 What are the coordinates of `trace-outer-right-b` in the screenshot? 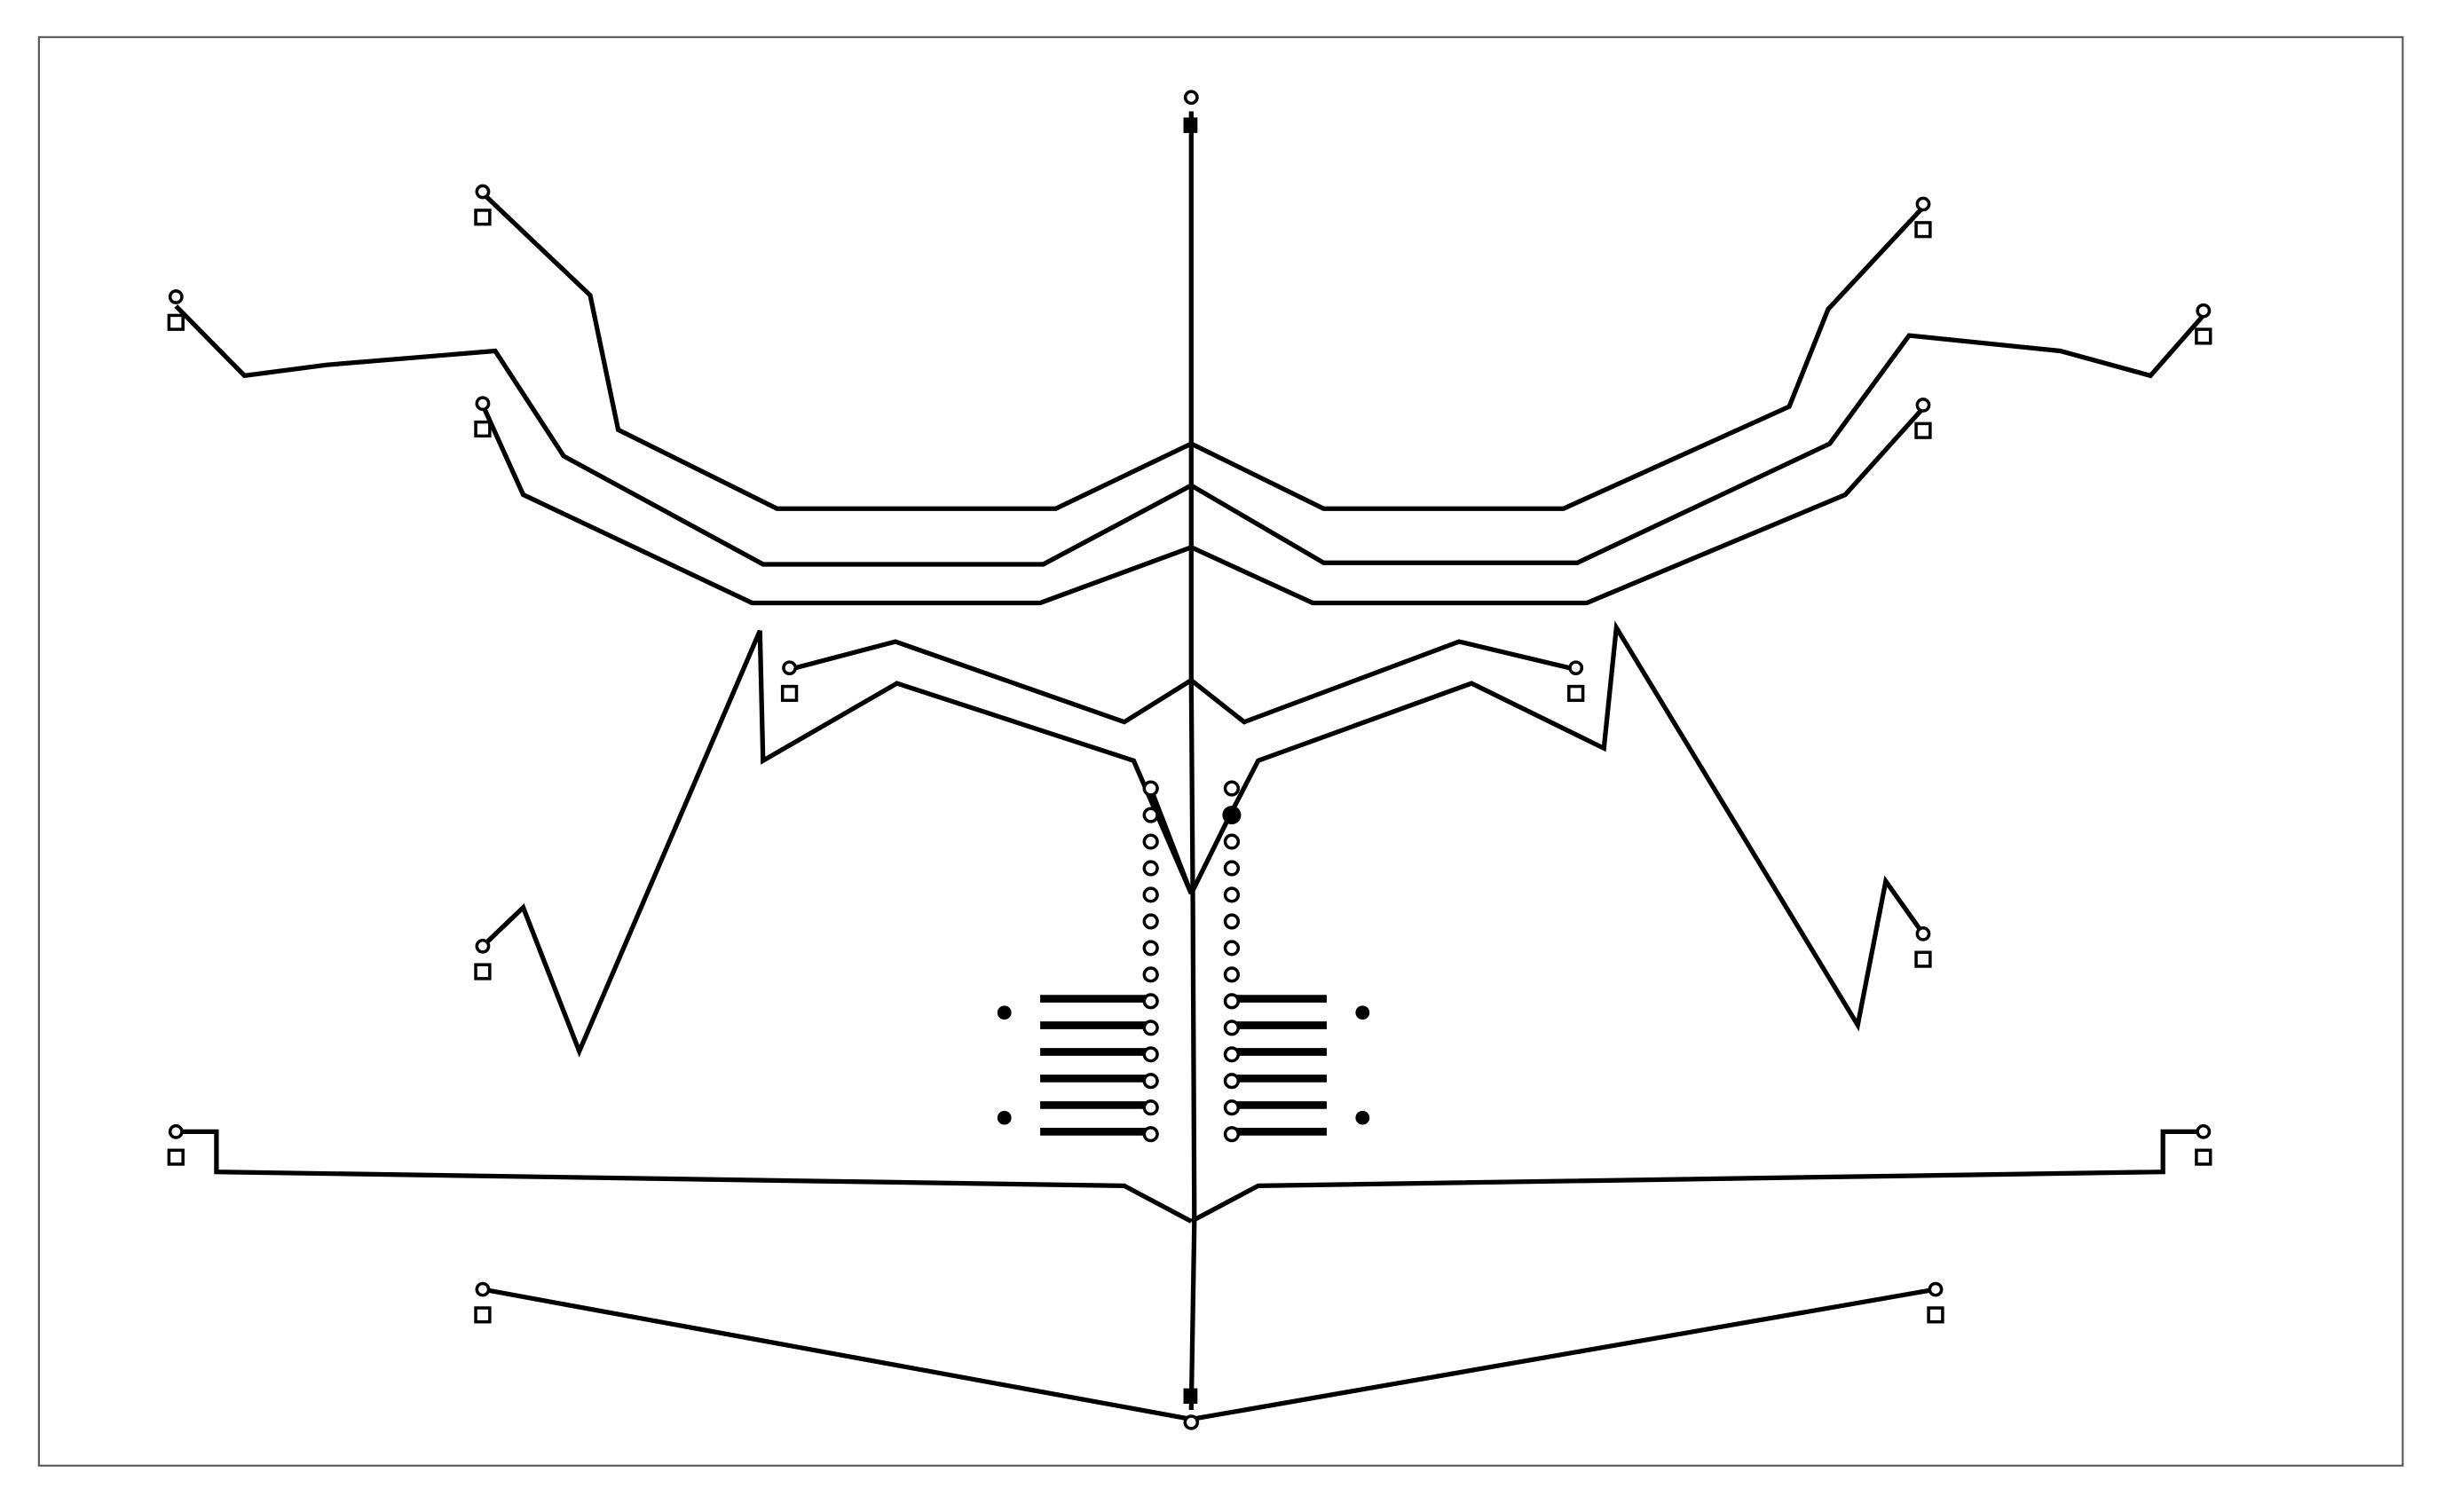 It's located at (1558, 358).